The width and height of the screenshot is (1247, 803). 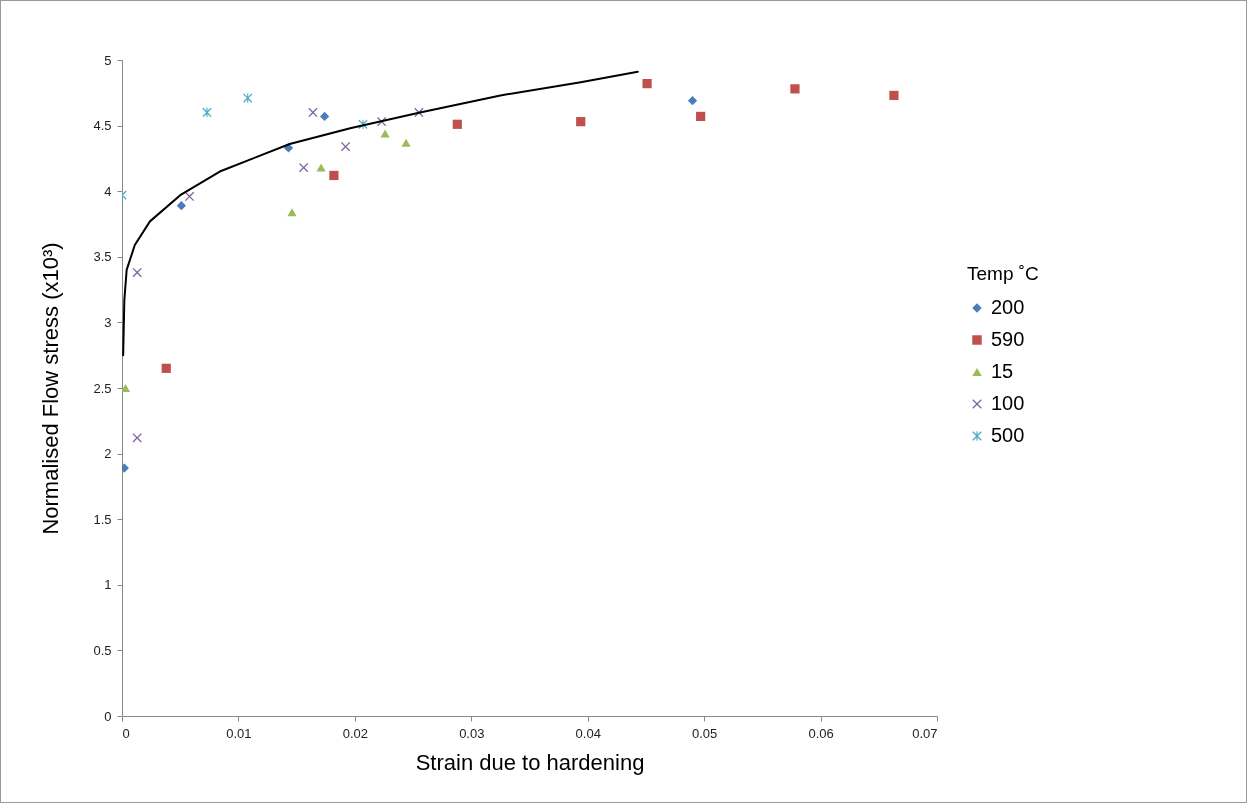 What do you see at coordinates (530, 762) in the screenshot?
I see `x-axis-title: Strain due to hardening` at bounding box center [530, 762].